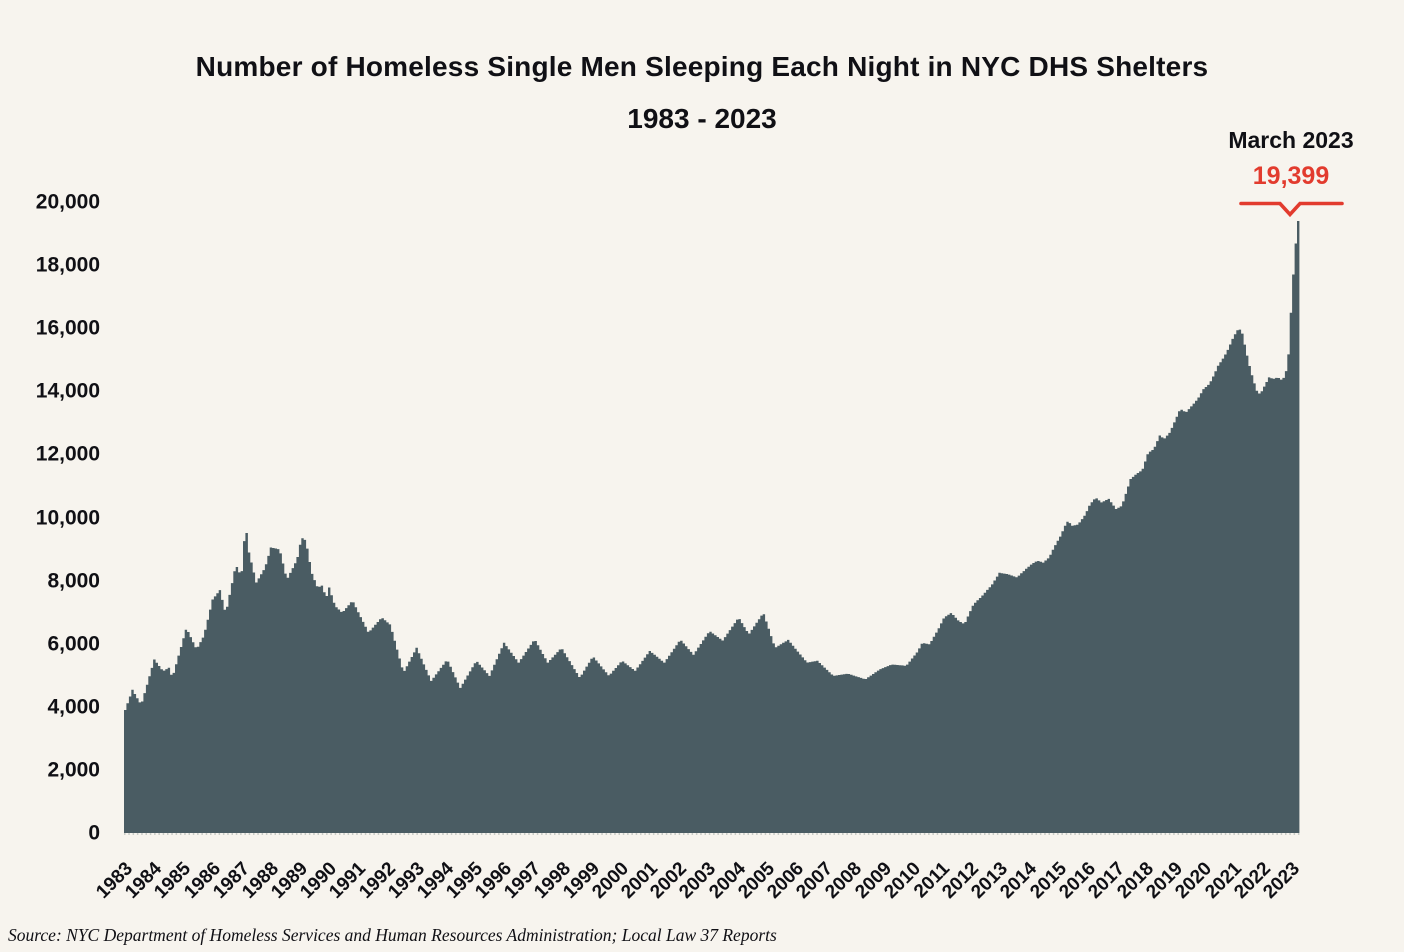 This screenshot has width=1404, height=952. I want to click on y-axis-label: 6,000, so click(73, 644).